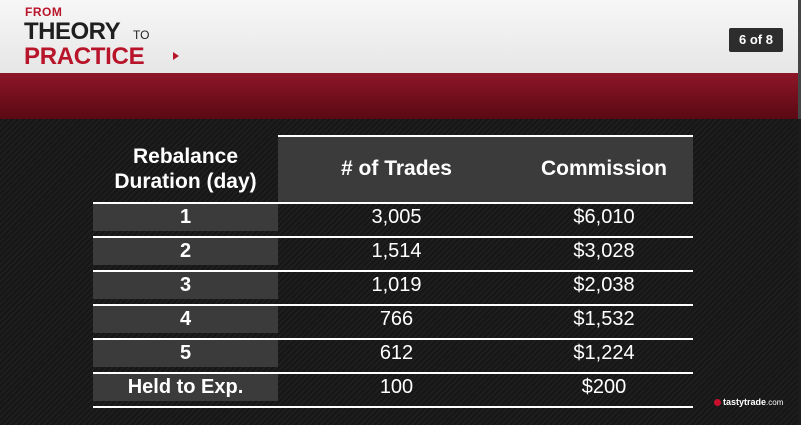 The image size is (801, 425). Describe the element at coordinates (717, 402) in the screenshot. I see `cherry-icon` at that location.